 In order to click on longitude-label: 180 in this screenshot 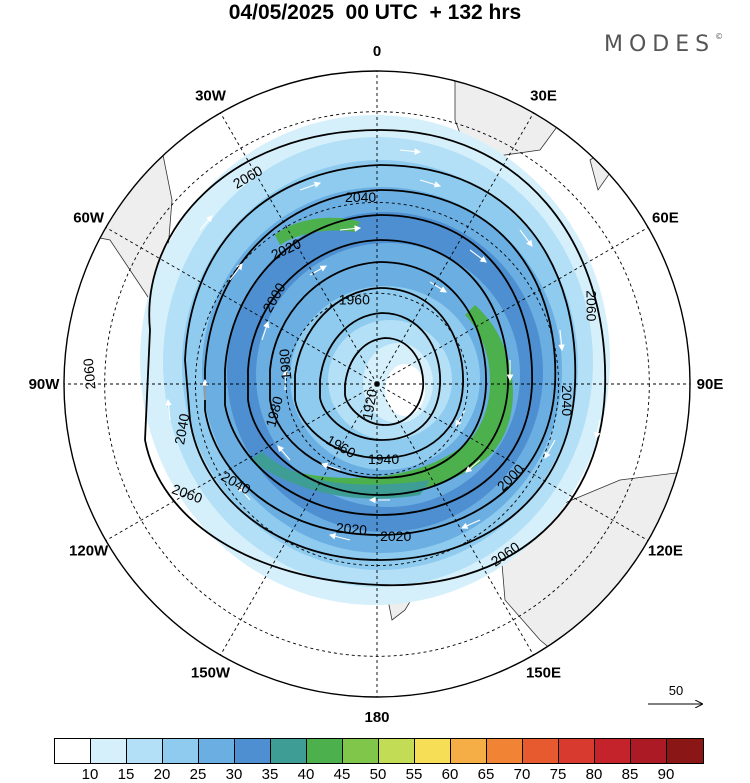, I will do `click(376, 717)`.